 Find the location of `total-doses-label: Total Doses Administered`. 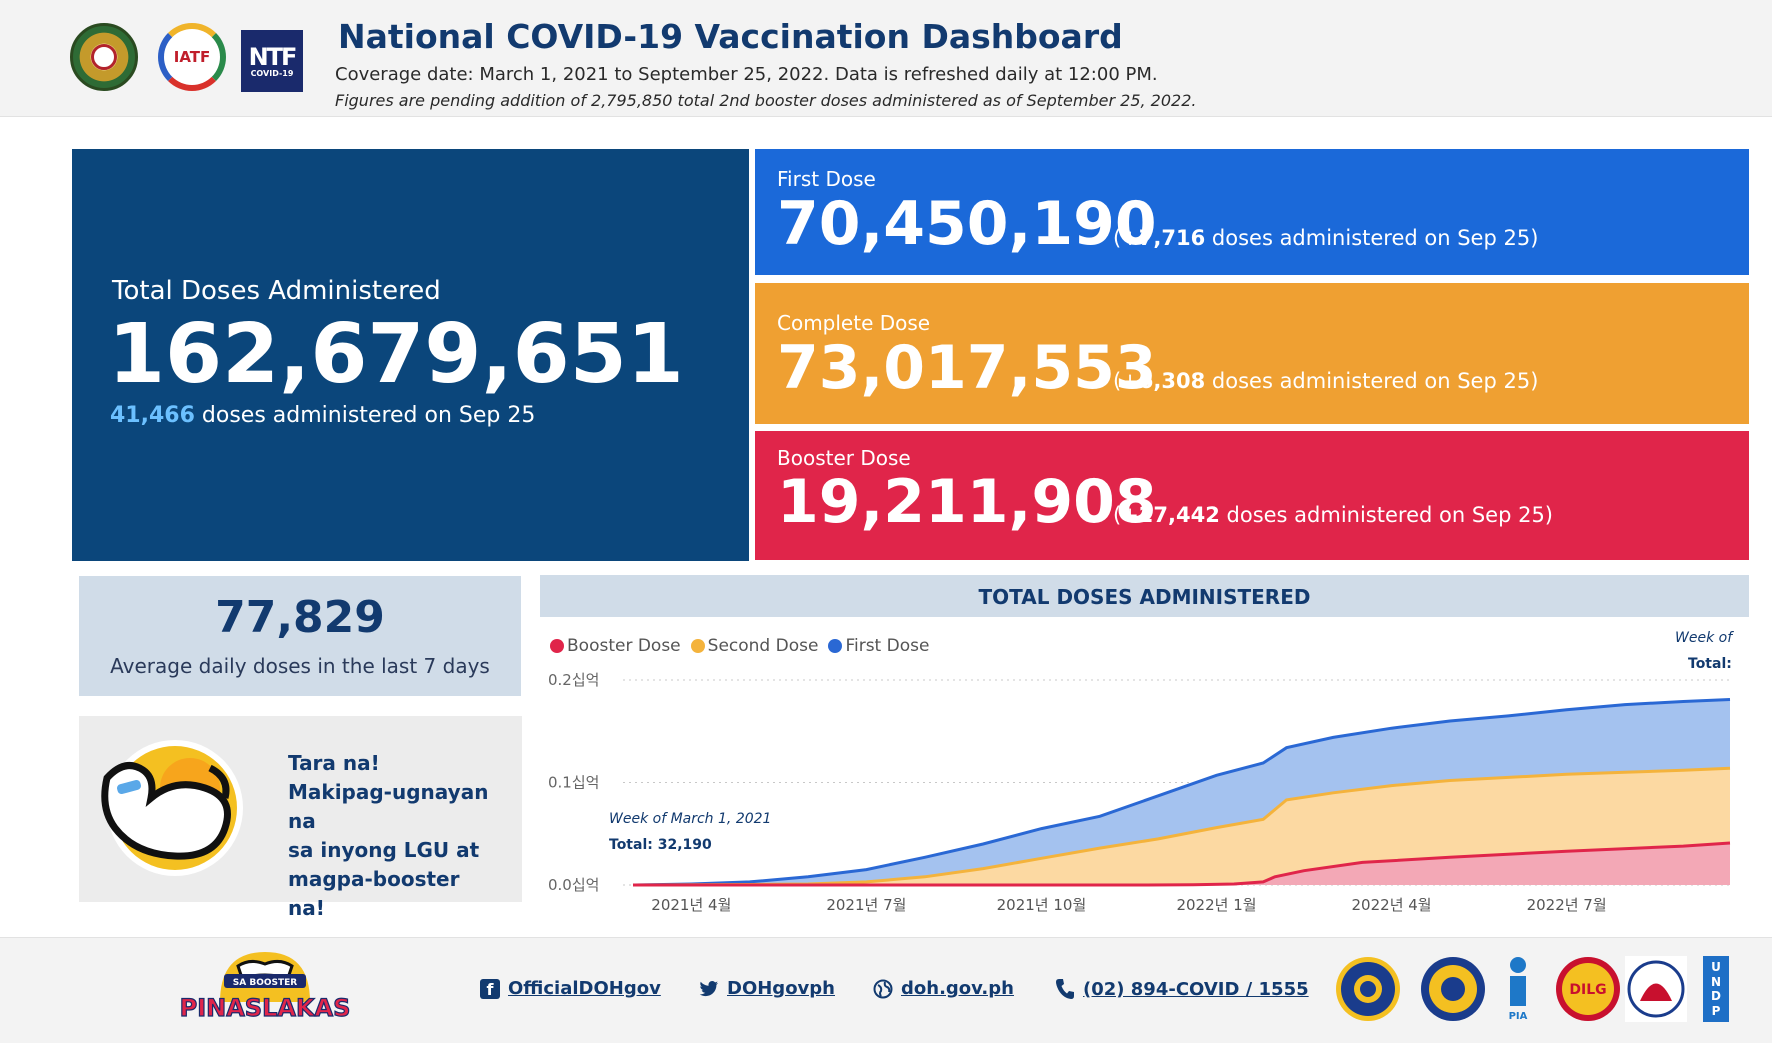

total-doses-label: Total Doses Administered is located at coordinates (276, 291).